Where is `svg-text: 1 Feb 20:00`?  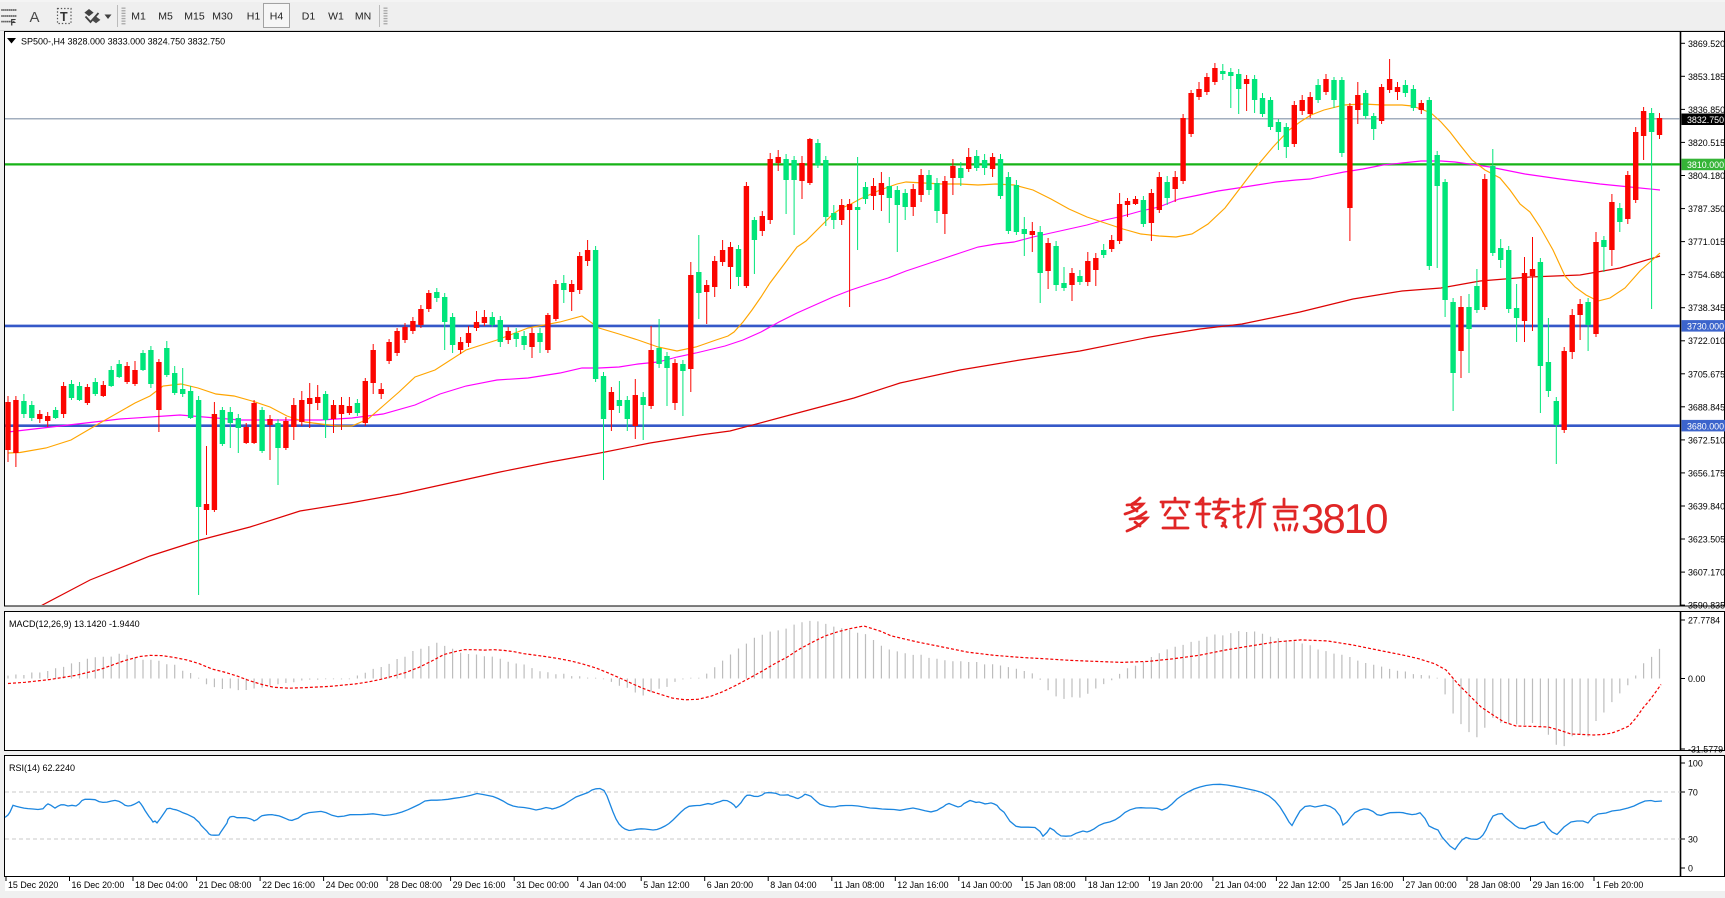 svg-text: 1 Feb 20:00 is located at coordinates (1619, 885).